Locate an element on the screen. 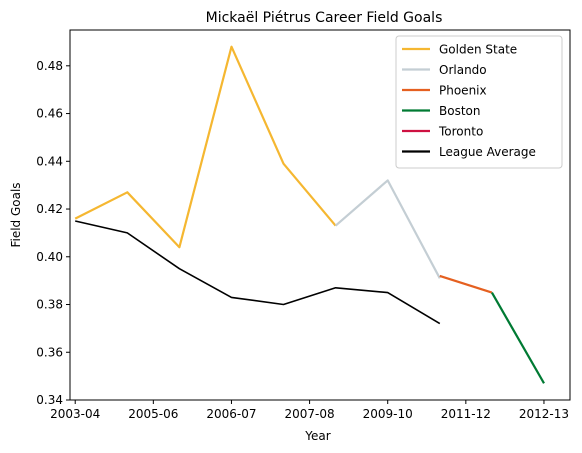  y-axis: 0.34 0.36 0.38 0.40 0.42 0.44 0.46 0.48 is located at coordinates (53, 233).